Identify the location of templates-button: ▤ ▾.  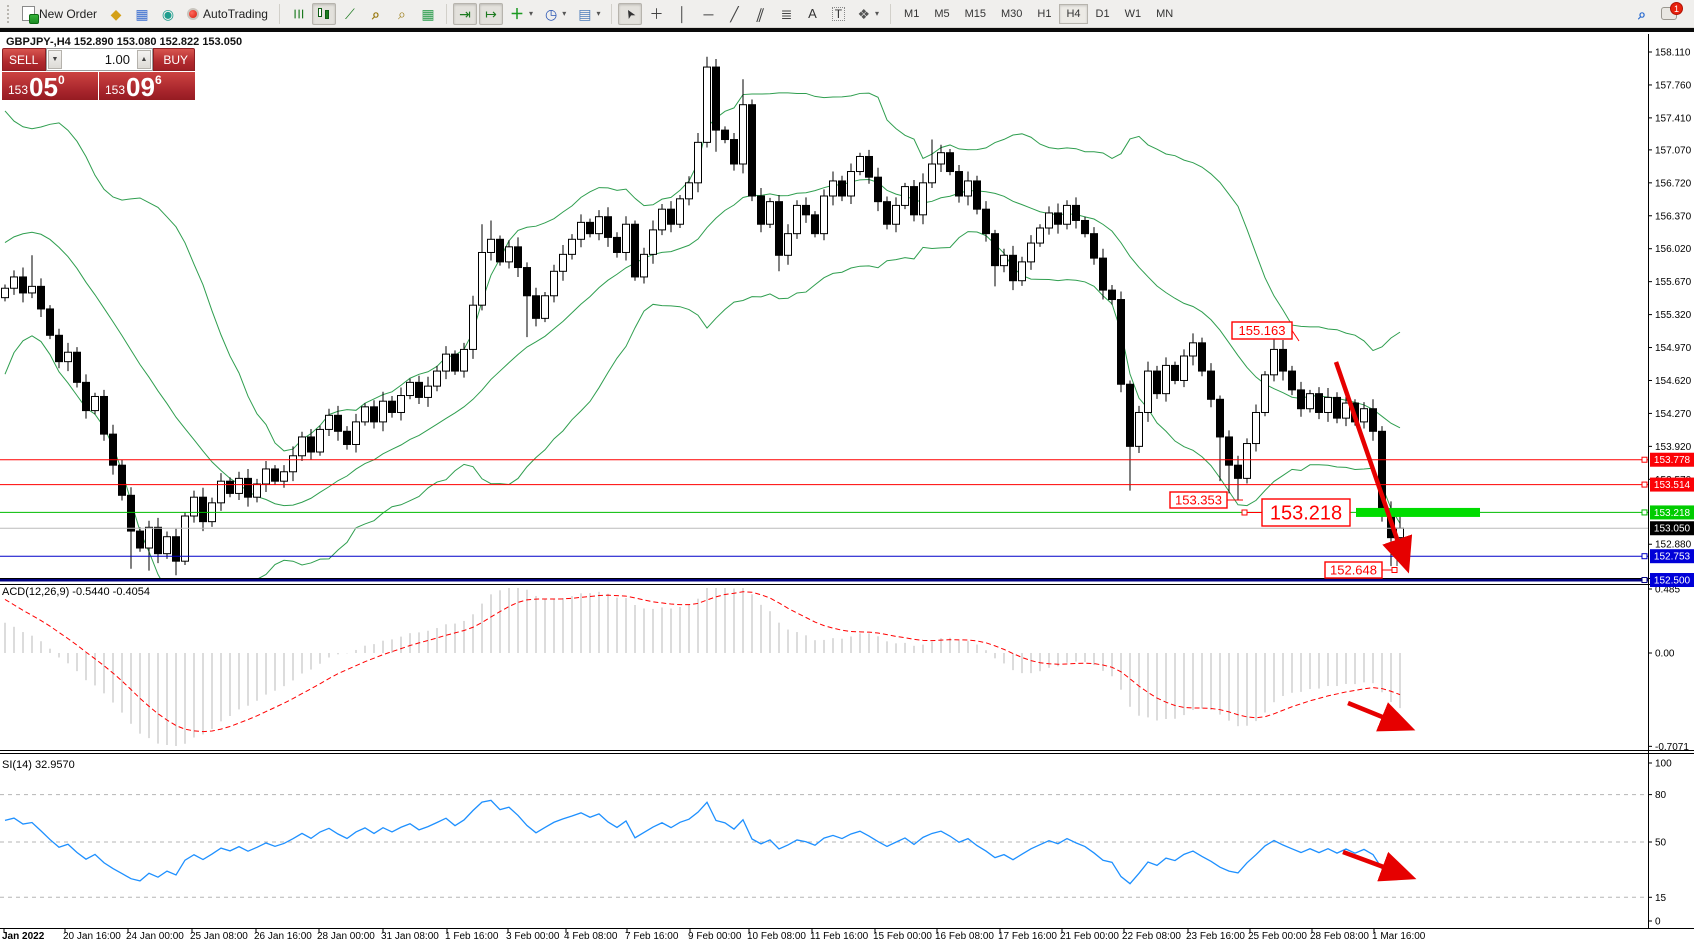
(589, 14).